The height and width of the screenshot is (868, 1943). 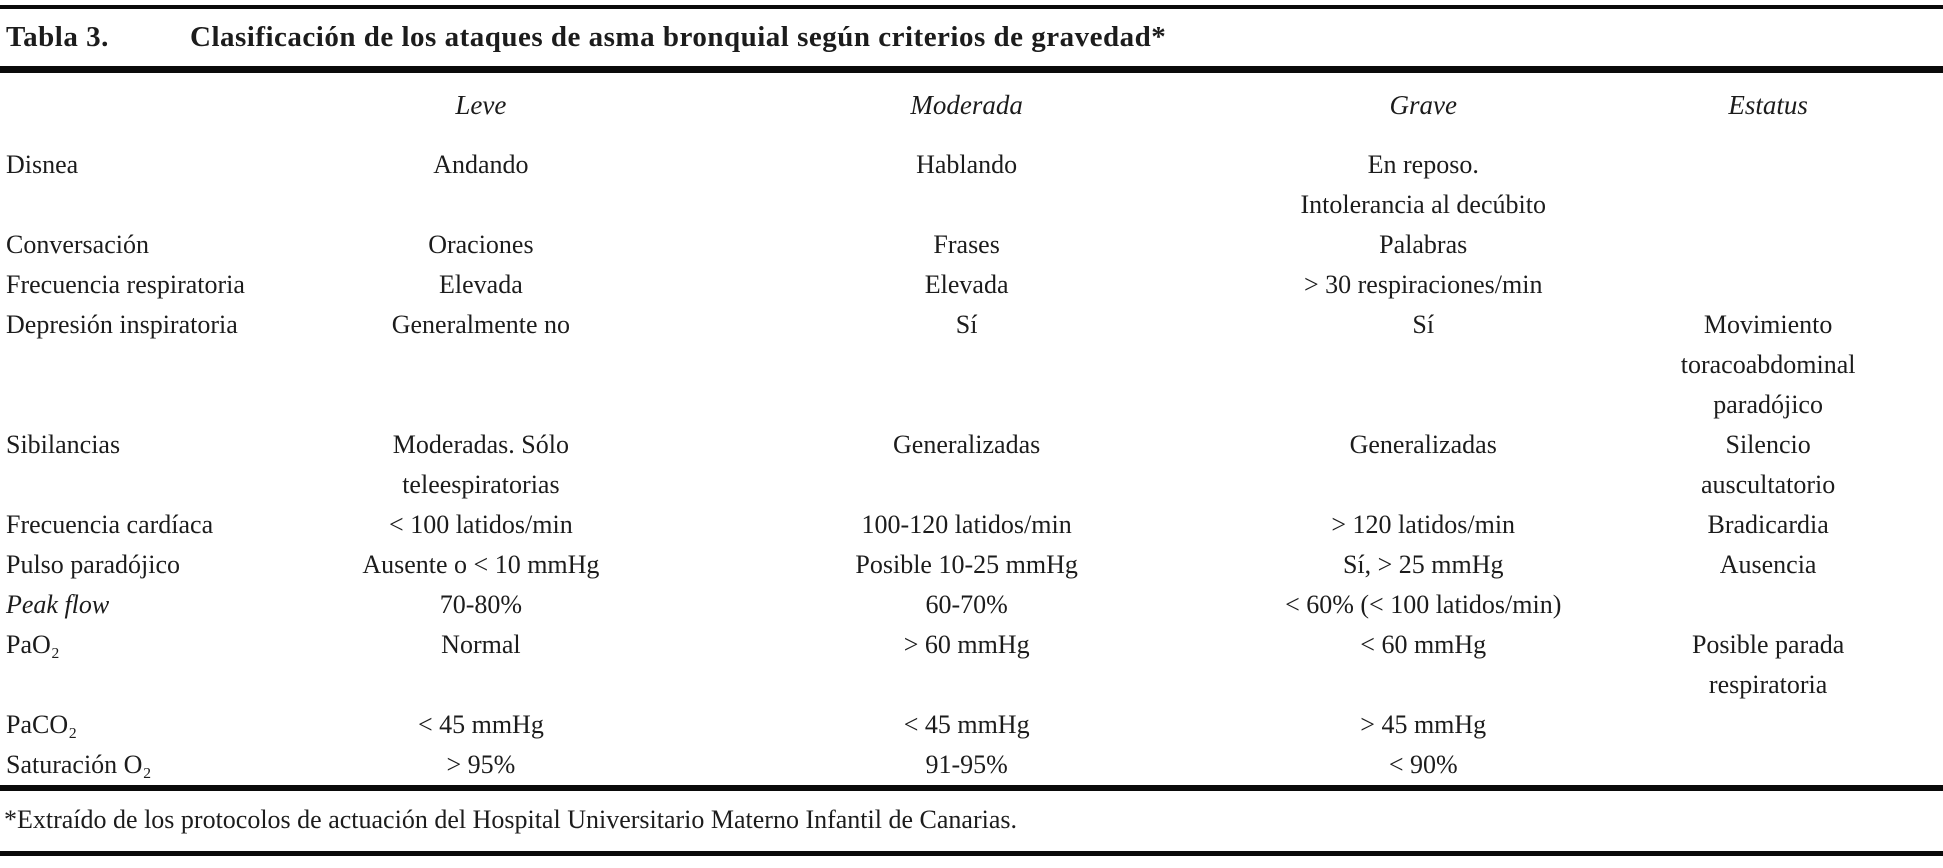 I want to click on header-row: Leve Moderada Grave Estatus, so click(x=971, y=112).